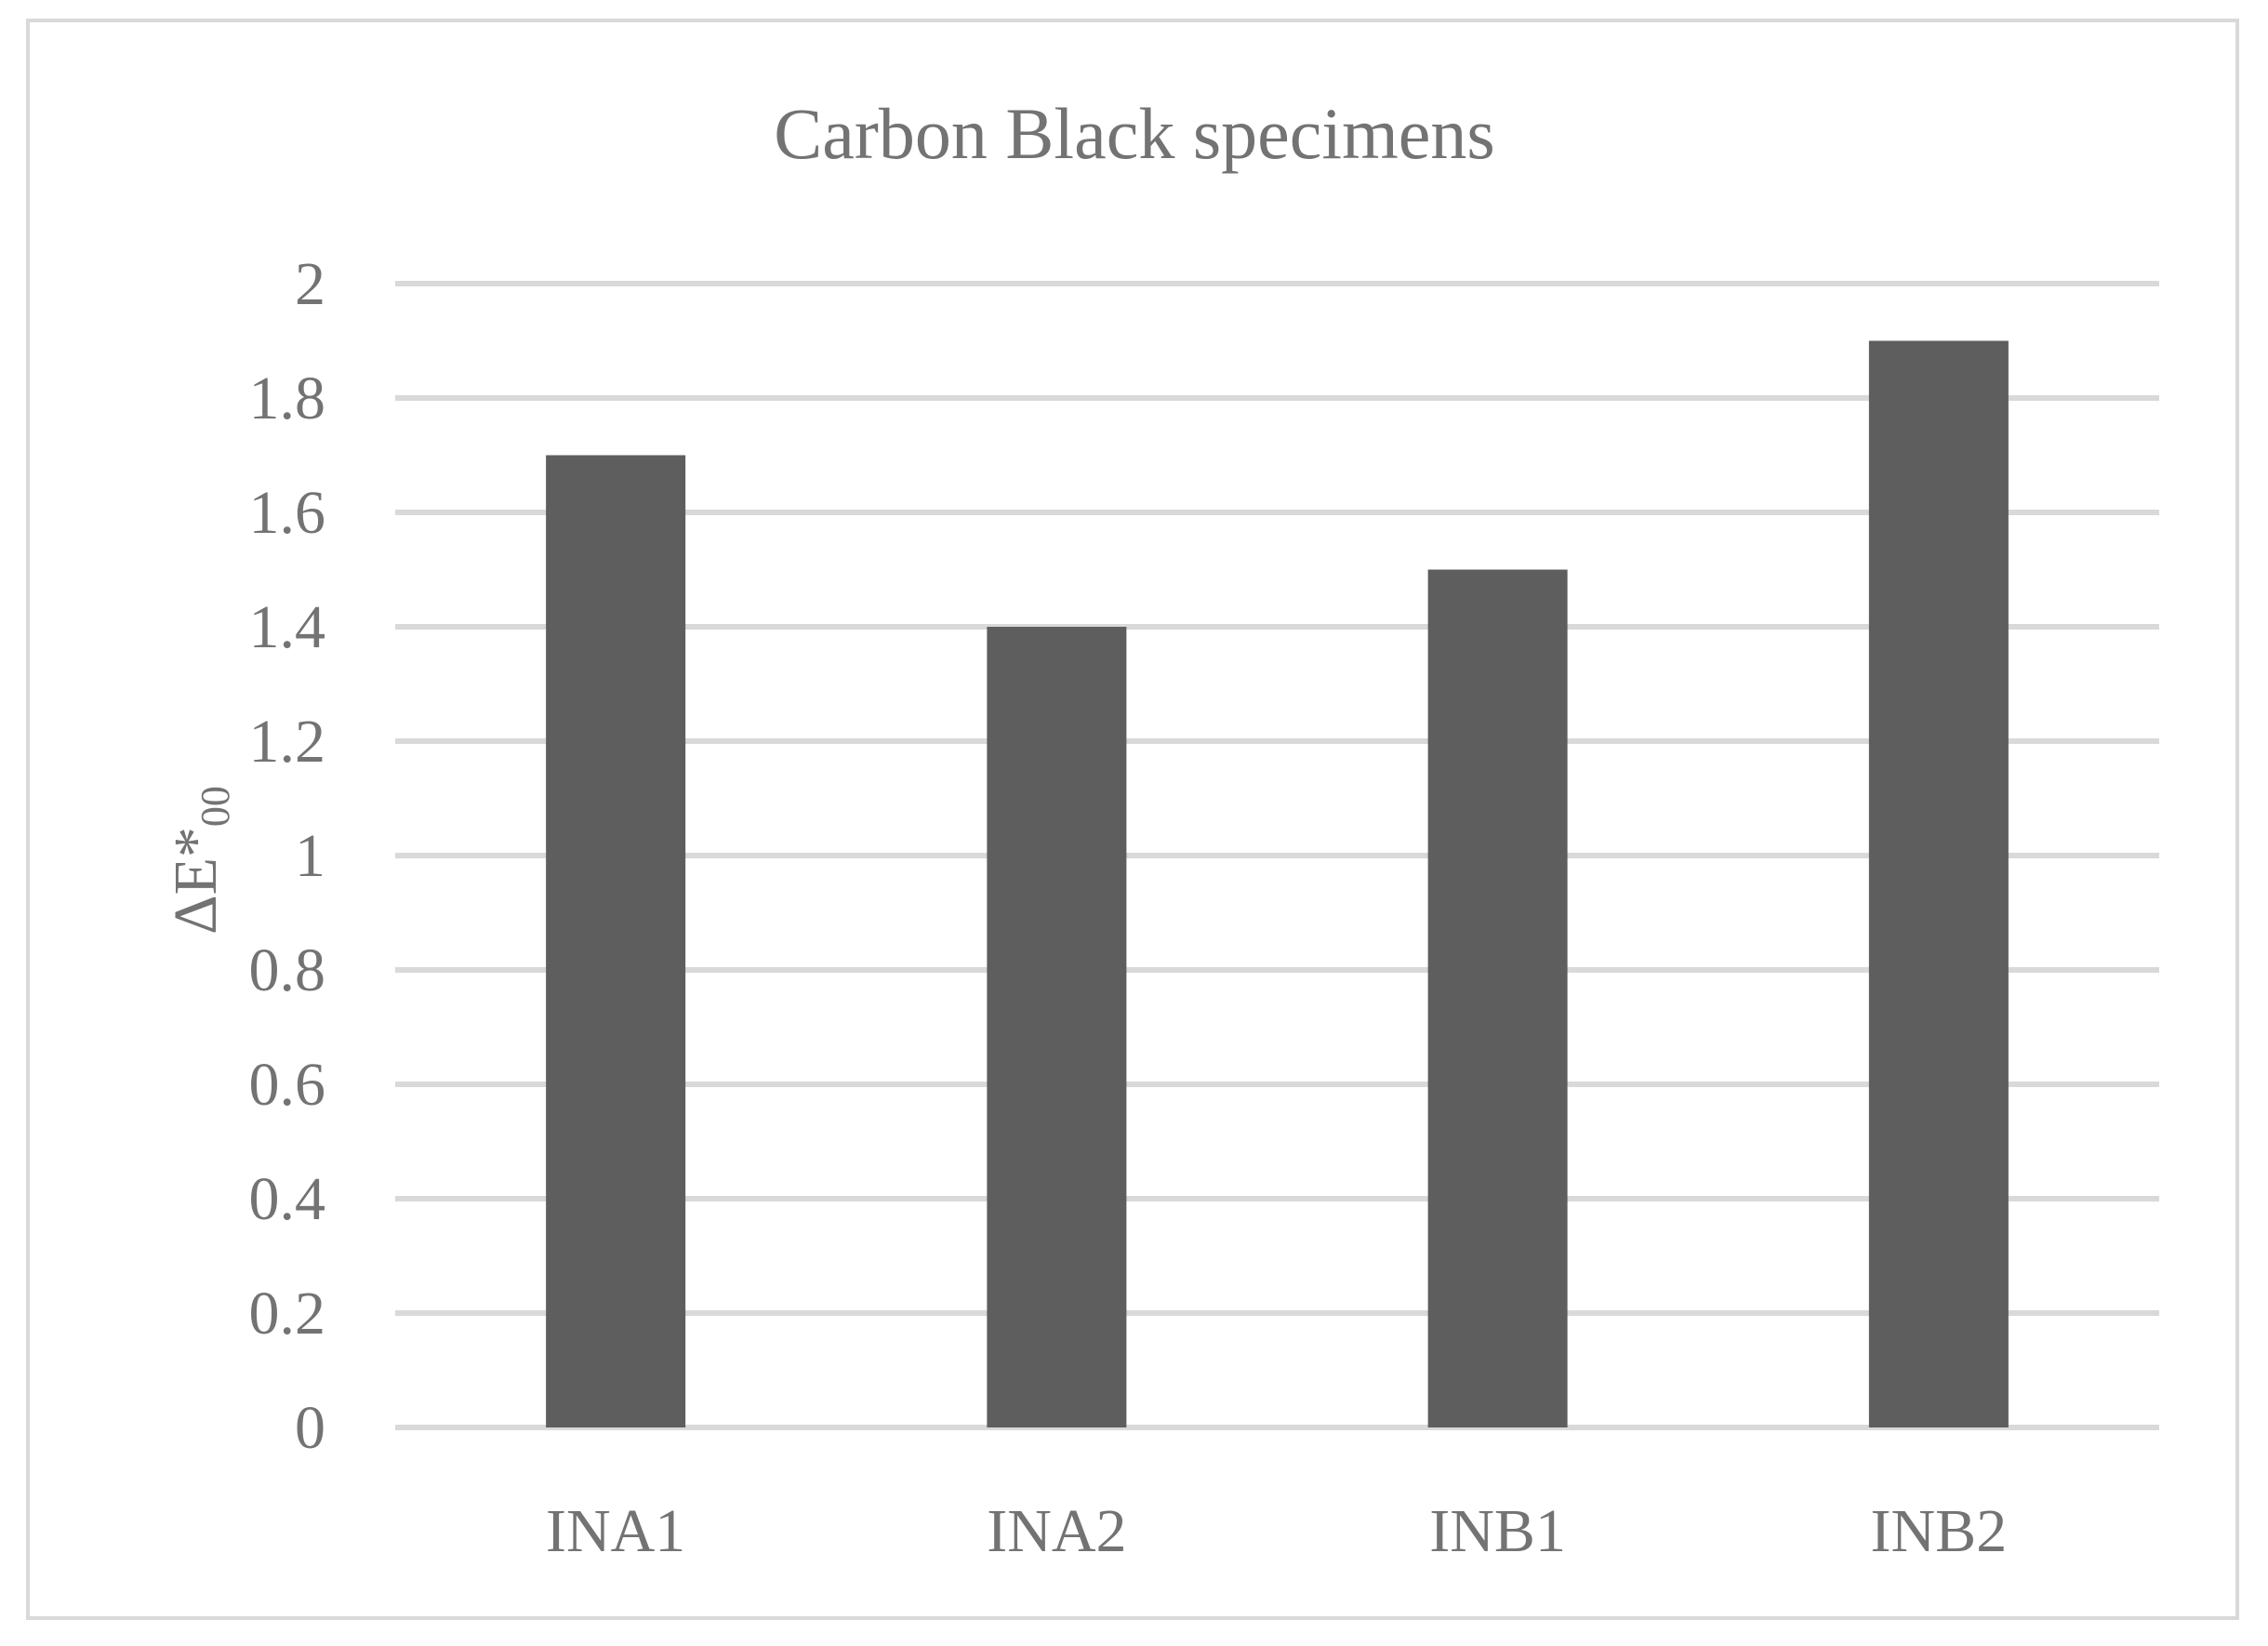 This screenshot has height=1646, width=2268. What do you see at coordinates (1134, 133) in the screenshot?
I see `chart-title: Carbon Black specimens` at bounding box center [1134, 133].